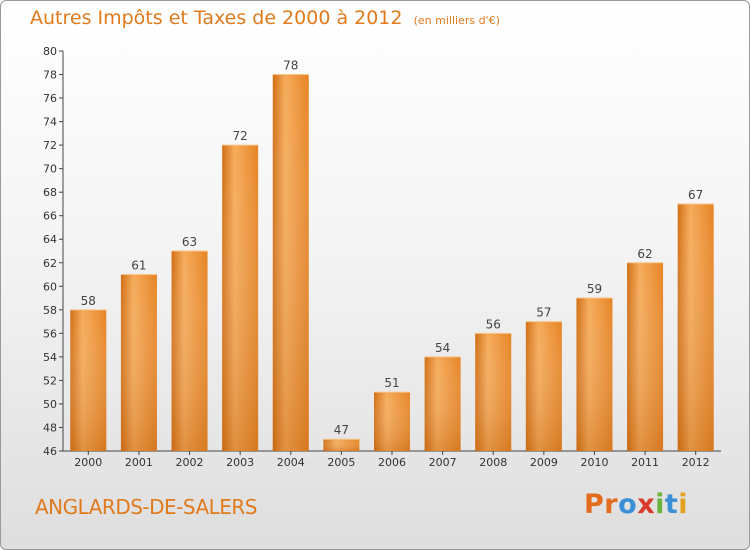 Image resolution: width=750 pixels, height=550 pixels. Describe the element at coordinates (646, 504) in the screenshot. I see `logo-letter: x` at that location.